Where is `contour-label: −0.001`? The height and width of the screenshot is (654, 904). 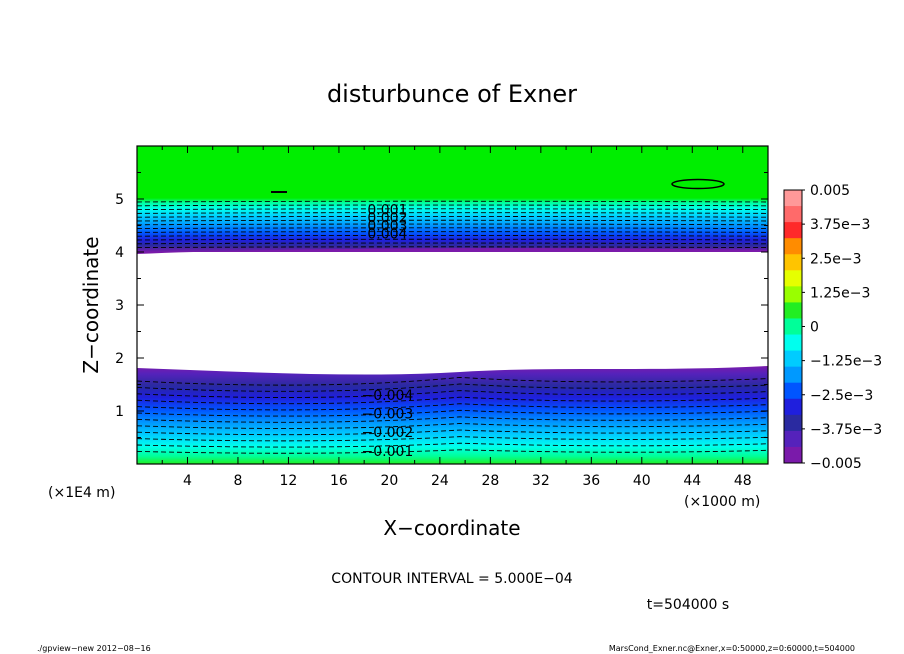
contour-label: −0.001 is located at coordinates (387, 452).